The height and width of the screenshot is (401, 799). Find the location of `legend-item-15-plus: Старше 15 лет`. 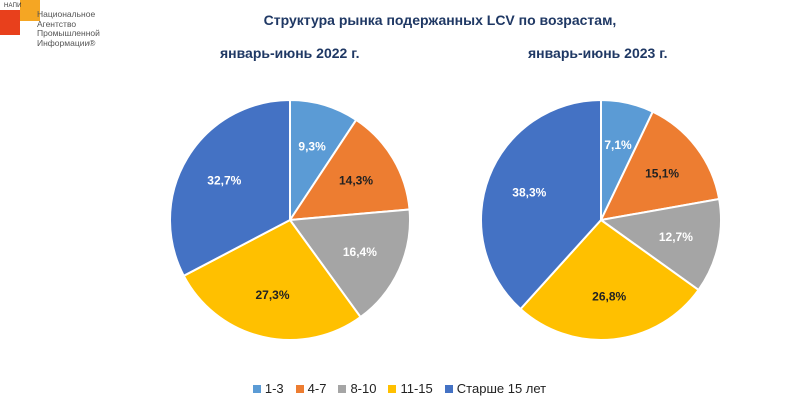

legend-item-15-plus: Старше 15 лет is located at coordinates (495, 388).